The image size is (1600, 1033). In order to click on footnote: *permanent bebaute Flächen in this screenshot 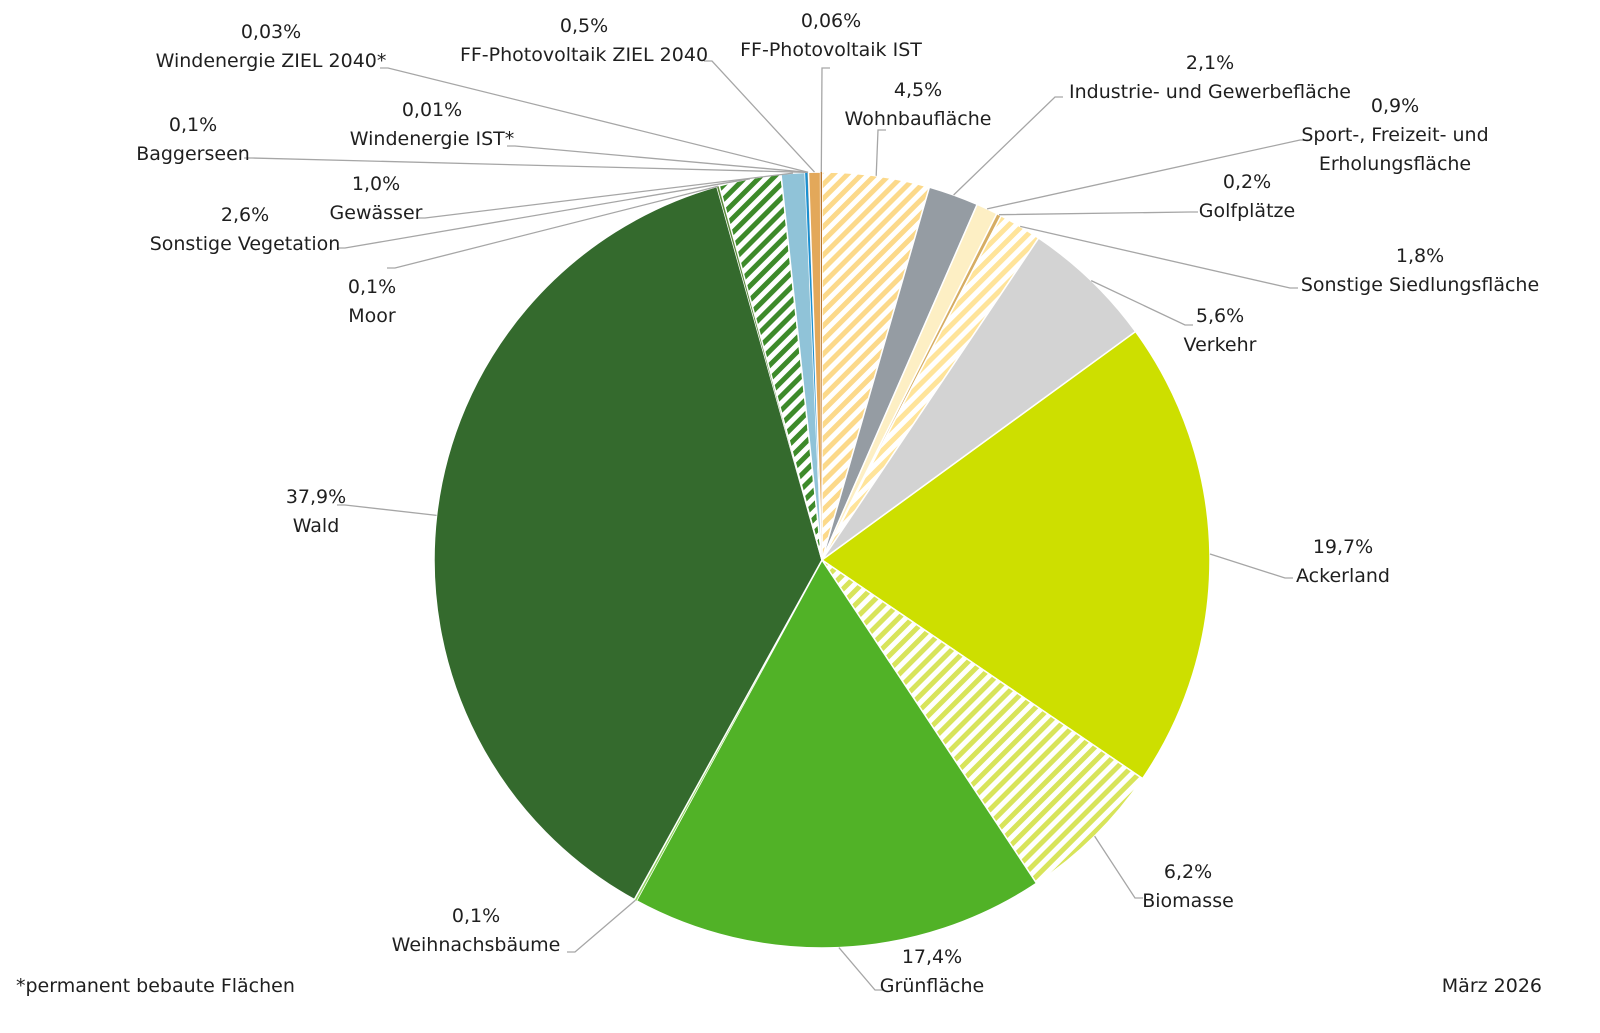, I will do `click(155, 986)`.